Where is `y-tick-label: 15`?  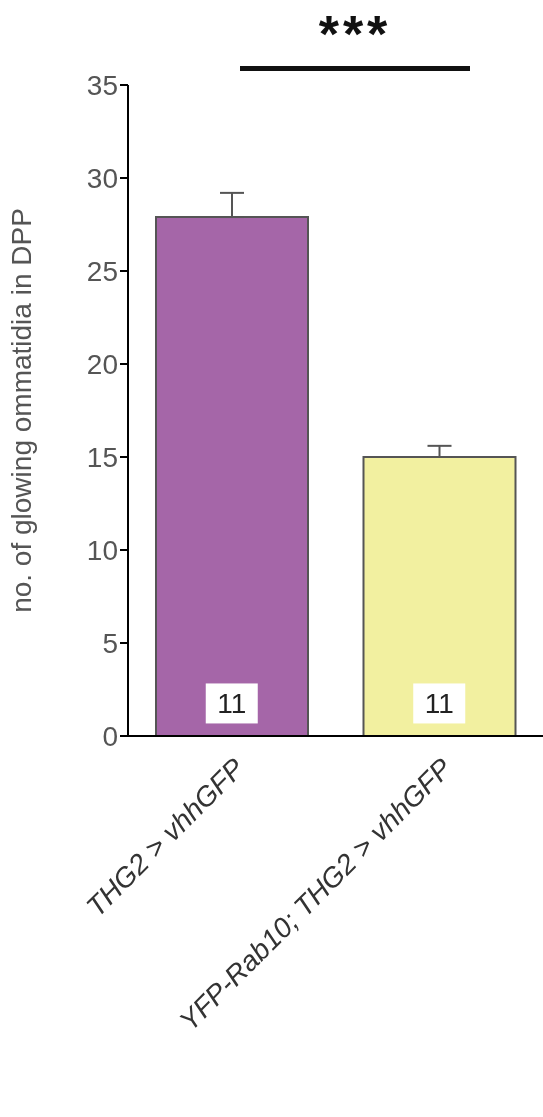
y-tick-label: 15 is located at coordinates (102, 457).